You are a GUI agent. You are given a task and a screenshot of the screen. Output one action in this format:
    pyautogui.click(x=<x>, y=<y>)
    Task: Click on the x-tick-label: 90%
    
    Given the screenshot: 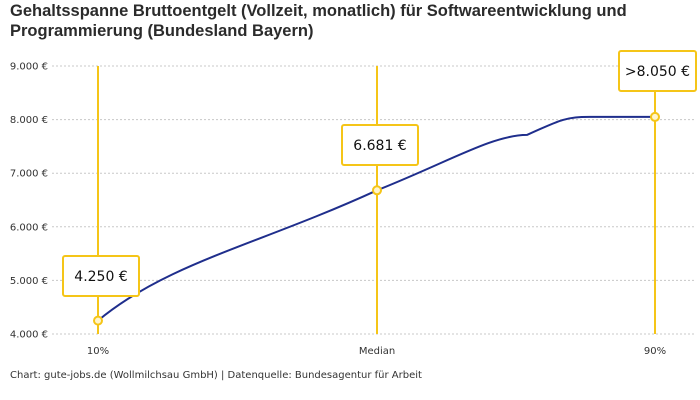 What is the action you would take?
    pyautogui.click(x=655, y=351)
    